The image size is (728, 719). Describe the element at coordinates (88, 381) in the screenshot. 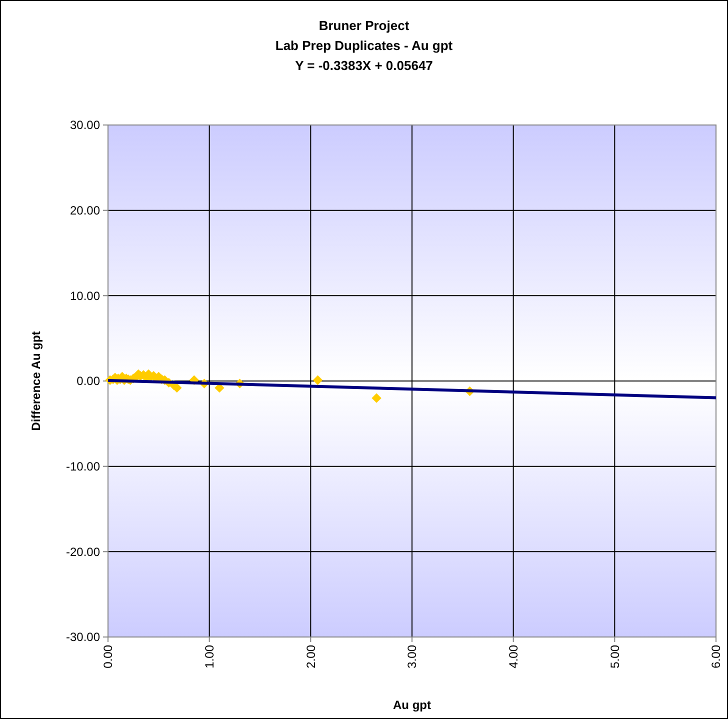

I see `y-tick-label: 0.00` at that location.